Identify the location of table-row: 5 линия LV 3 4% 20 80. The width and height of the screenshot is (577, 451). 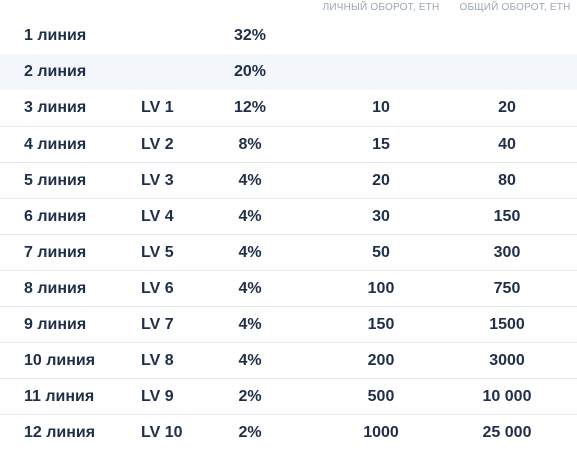
(288, 180).